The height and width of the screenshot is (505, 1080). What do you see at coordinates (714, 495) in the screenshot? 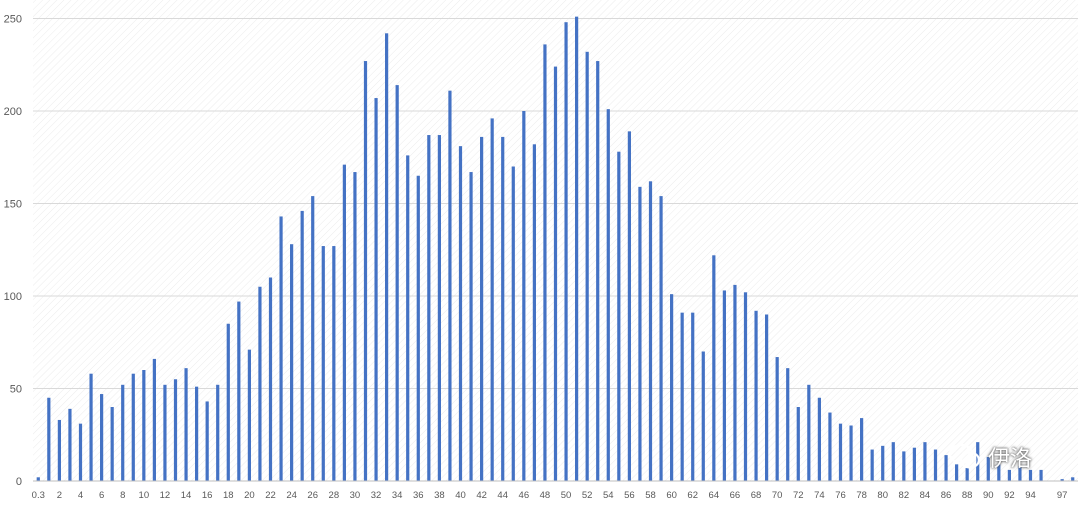
I see `x-tick-label: 64` at bounding box center [714, 495].